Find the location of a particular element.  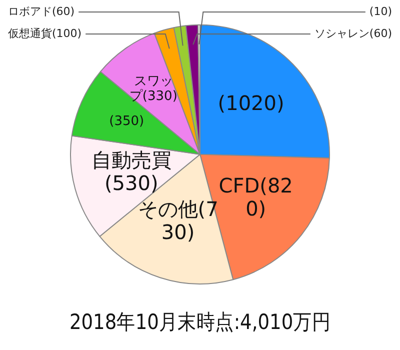

text: 2018年10月末時点:4,010万円 is located at coordinates (200, 322).